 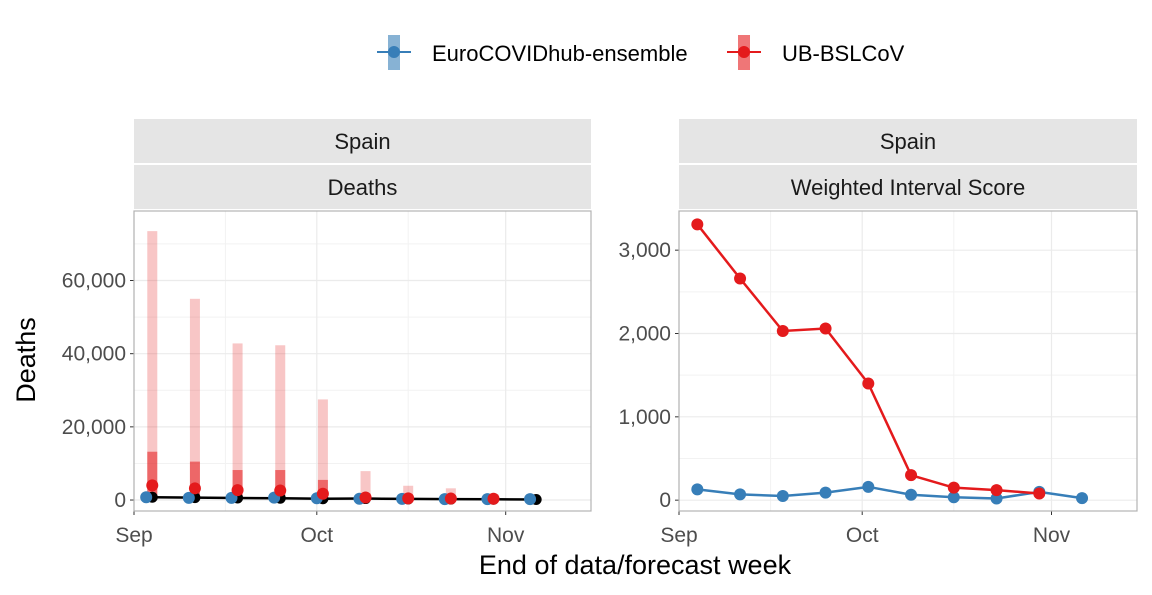 I want to click on legend: EuroCOVIDhub-ensemble UB-BSLCoV, so click(x=641, y=52).